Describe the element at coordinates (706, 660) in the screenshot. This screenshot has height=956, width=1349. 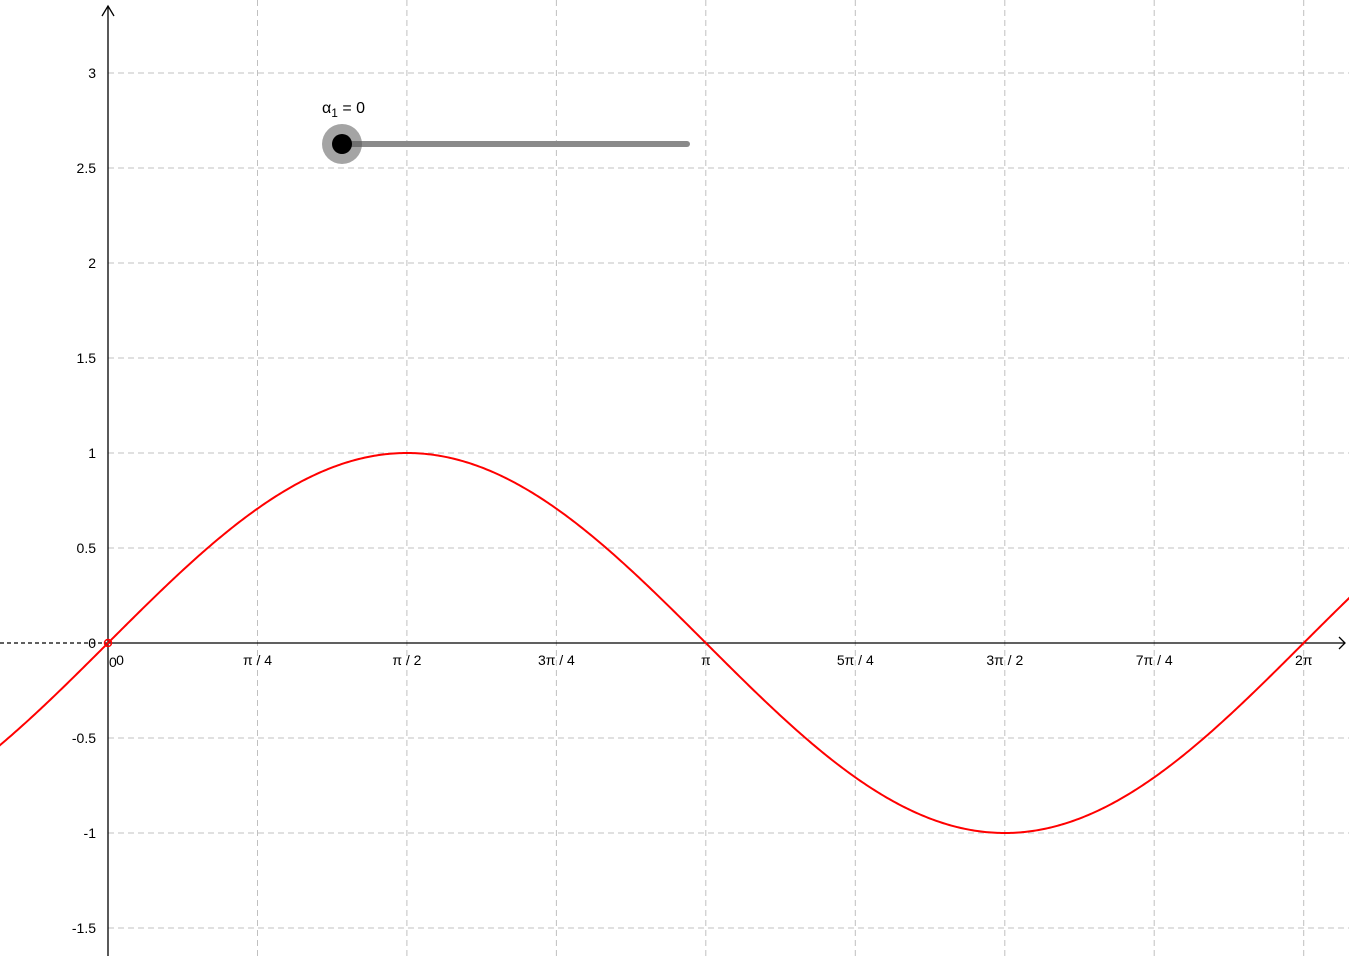
I see `x-tick-label-4: π` at that location.